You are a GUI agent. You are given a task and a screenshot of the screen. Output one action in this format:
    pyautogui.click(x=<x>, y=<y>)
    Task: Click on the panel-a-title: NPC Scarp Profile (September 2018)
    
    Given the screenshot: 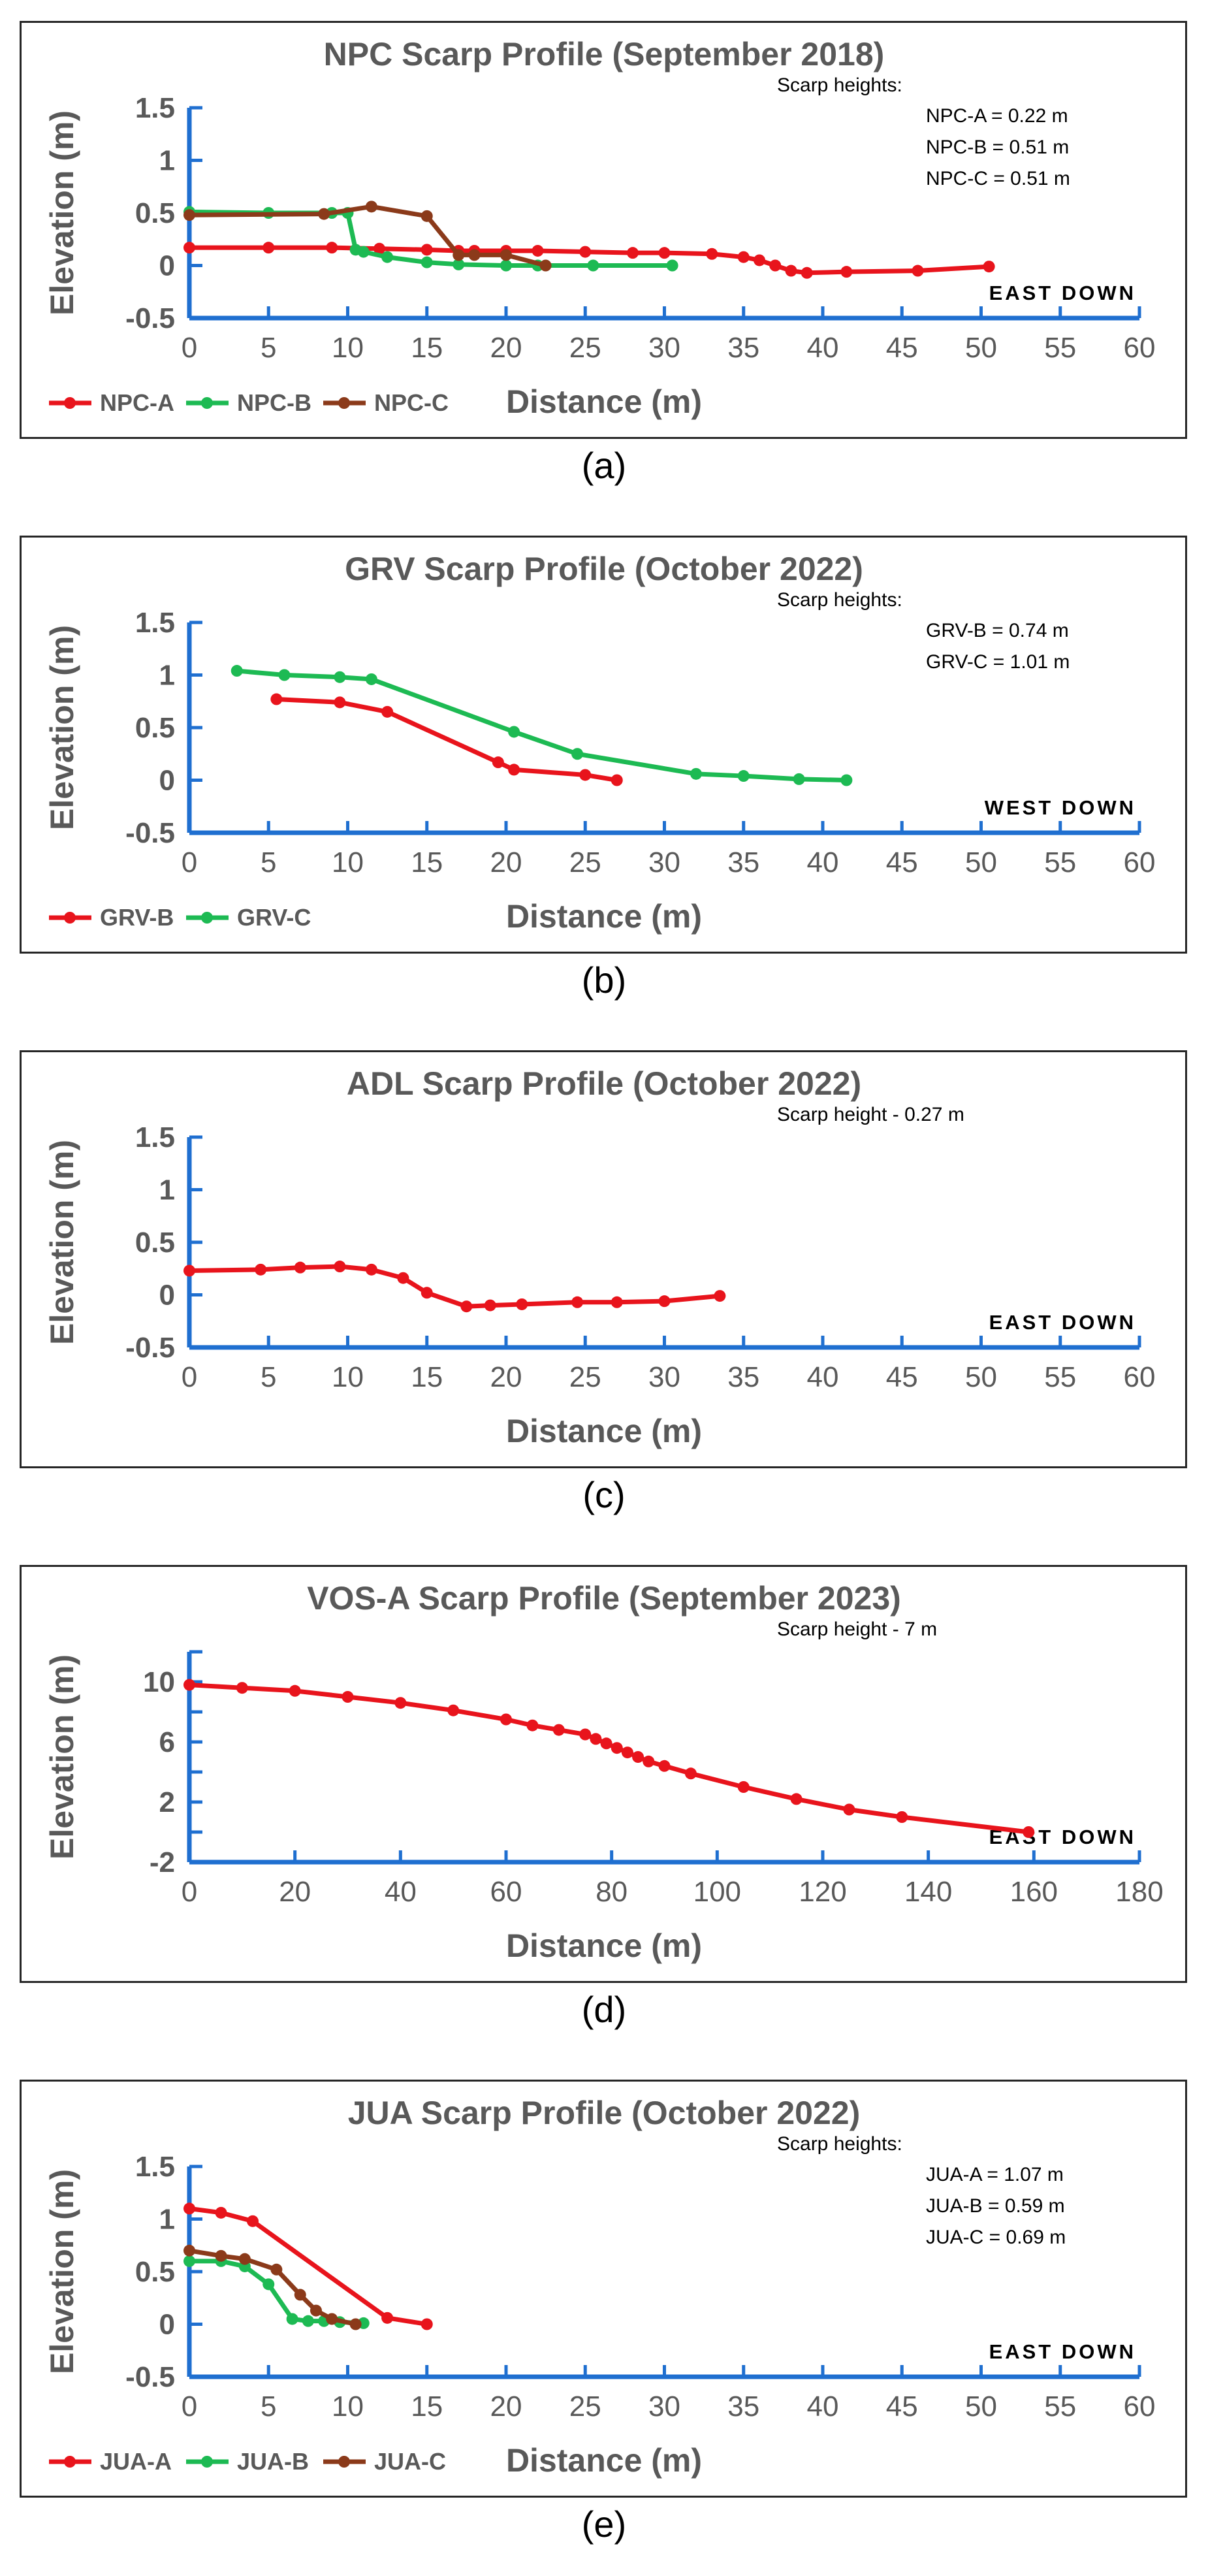 What is the action you would take?
    pyautogui.click(x=604, y=54)
    